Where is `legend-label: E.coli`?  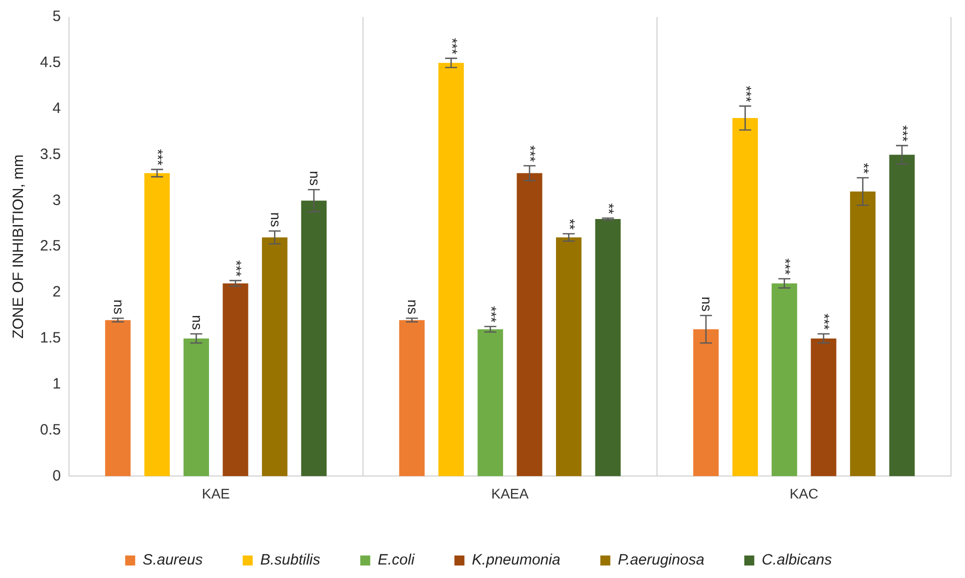
legend-label: E.coli is located at coordinates (397, 560).